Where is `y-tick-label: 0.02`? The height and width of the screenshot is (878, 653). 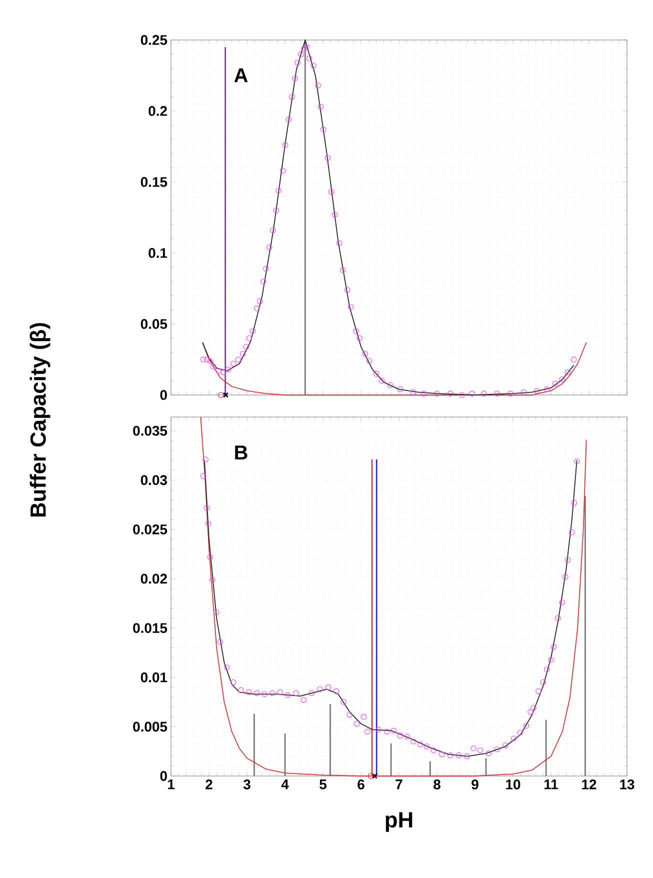
y-tick-label: 0.02 is located at coordinates (153, 579).